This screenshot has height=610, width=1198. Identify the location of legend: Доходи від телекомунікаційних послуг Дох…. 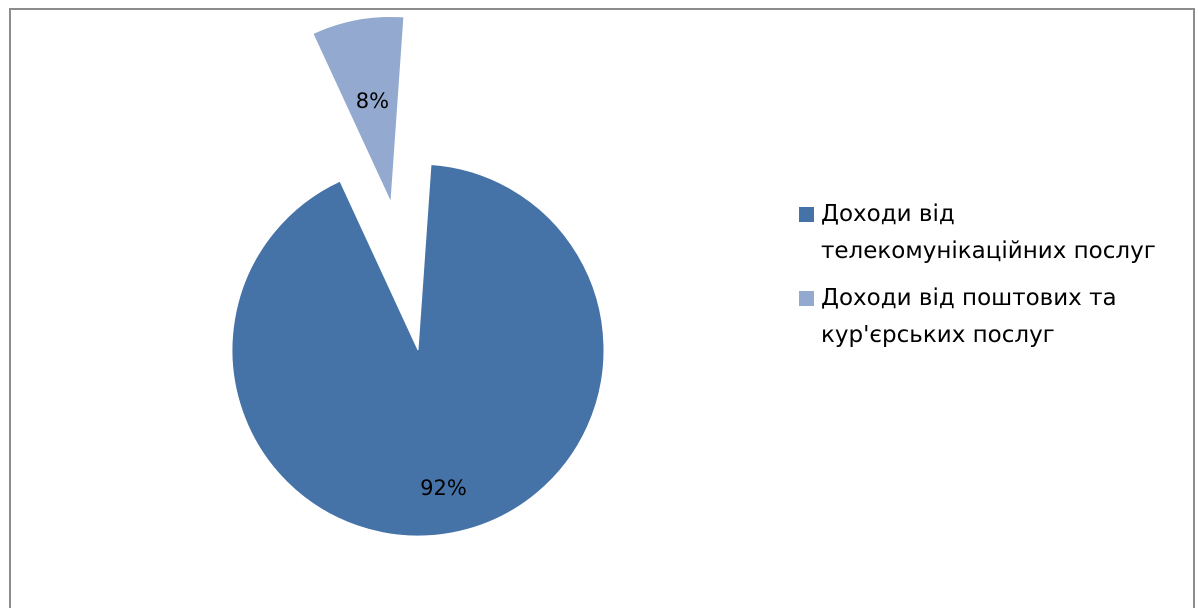
(989, 280).